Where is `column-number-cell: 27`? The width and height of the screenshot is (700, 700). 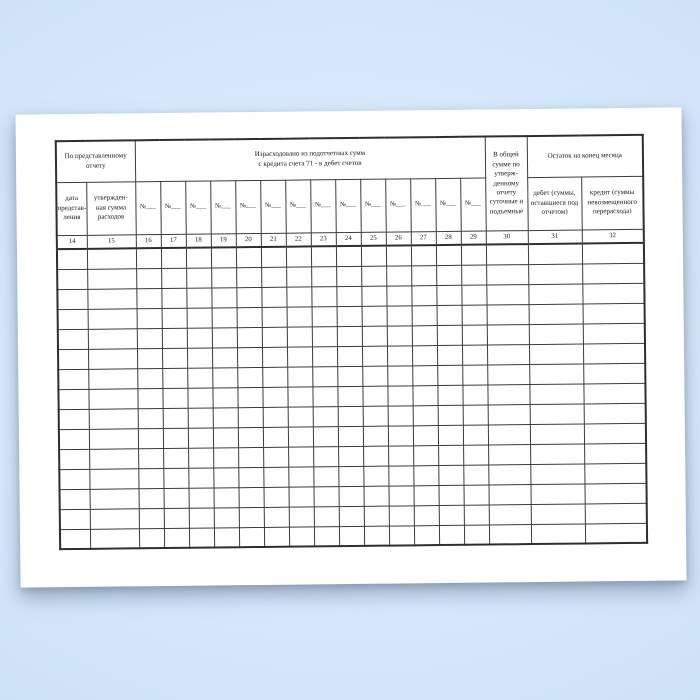
column-number-cell: 27 is located at coordinates (423, 238).